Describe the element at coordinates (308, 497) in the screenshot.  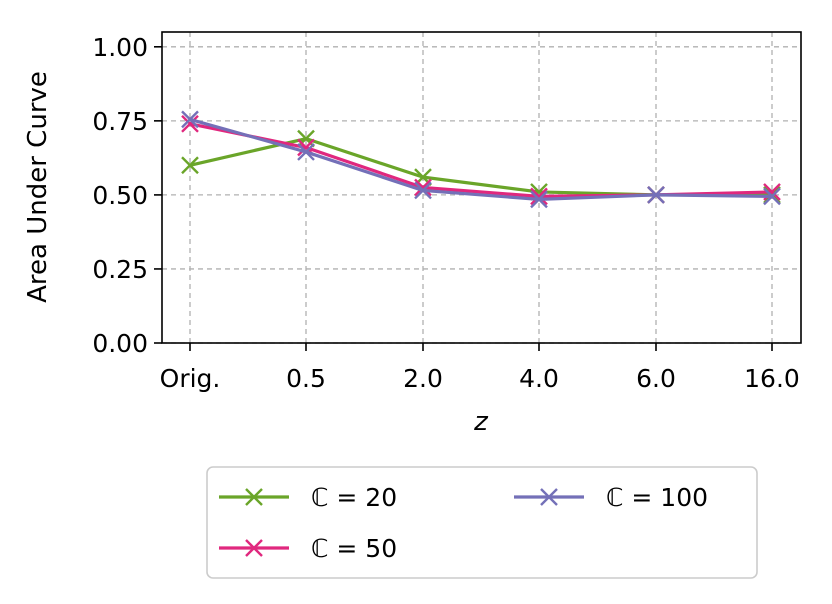
I see `legend-item: ℂ = 20` at that location.